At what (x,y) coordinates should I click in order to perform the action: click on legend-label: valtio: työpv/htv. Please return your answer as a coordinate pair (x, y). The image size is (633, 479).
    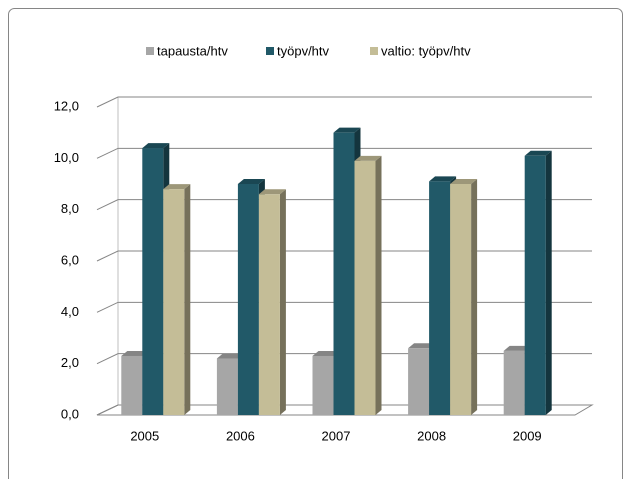
    Looking at the image, I should click on (426, 50).